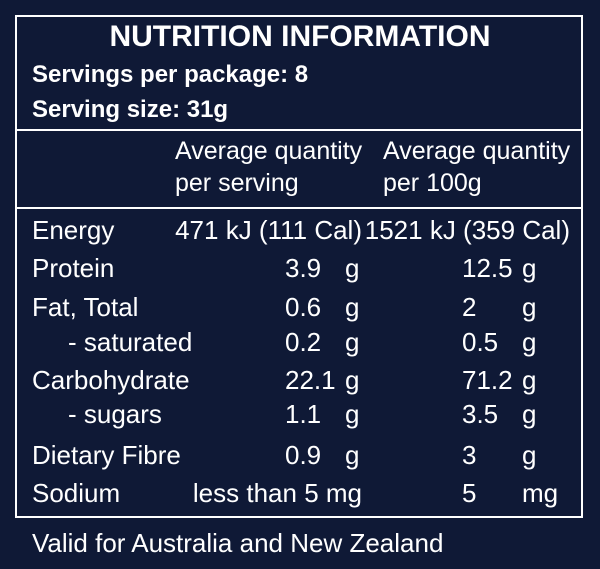 This screenshot has height=569, width=600. I want to click on per-serving: 0.9, so click(303, 455).